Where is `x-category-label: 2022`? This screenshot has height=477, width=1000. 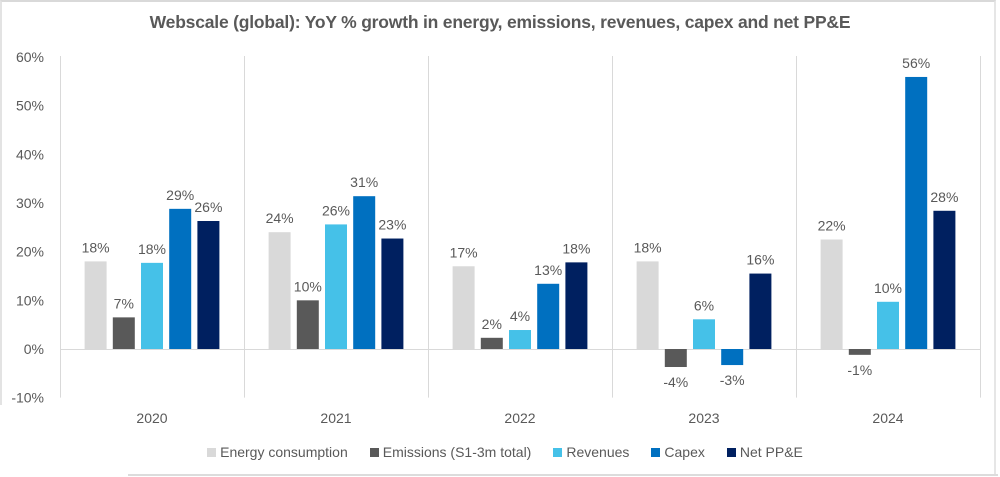
x-category-label: 2022 is located at coordinates (519, 418).